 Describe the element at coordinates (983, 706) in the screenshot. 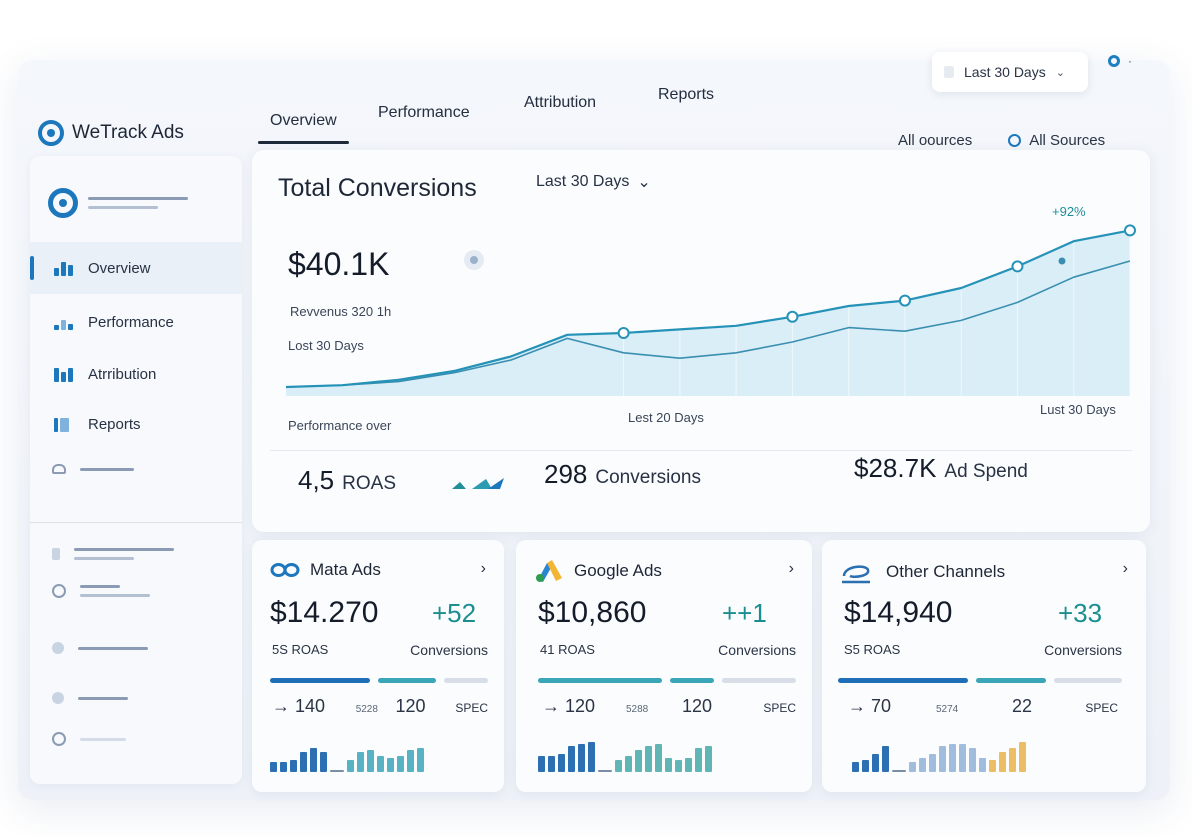

I see `channel-metrics: → 70 5274 22 SPEC` at that location.